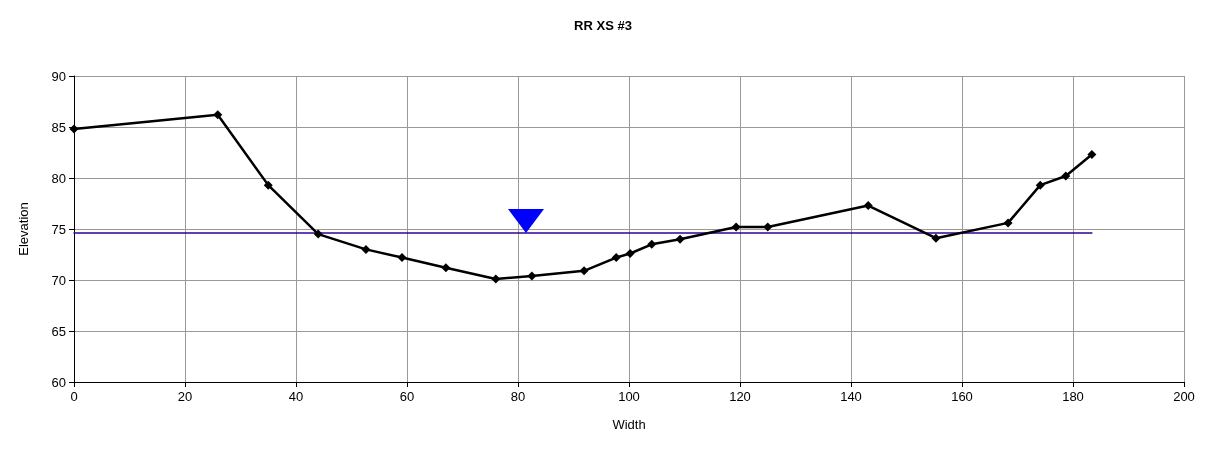  I want to click on x-tick-label: 20, so click(185, 396).